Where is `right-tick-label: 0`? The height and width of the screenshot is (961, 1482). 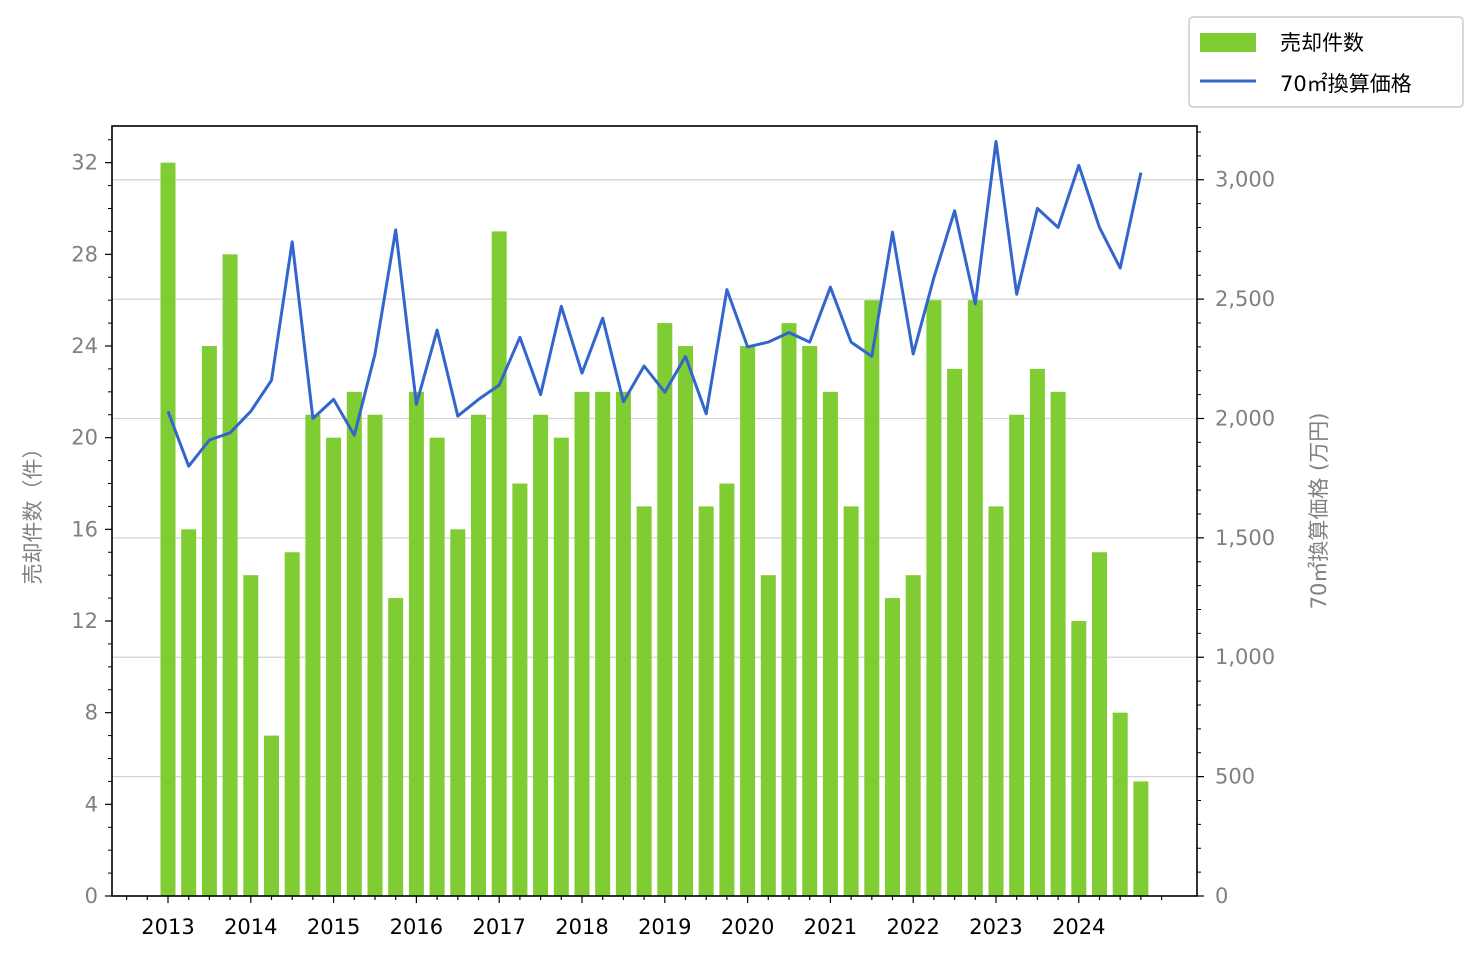 right-tick-label: 0 is located at coordinates (1221, 896).